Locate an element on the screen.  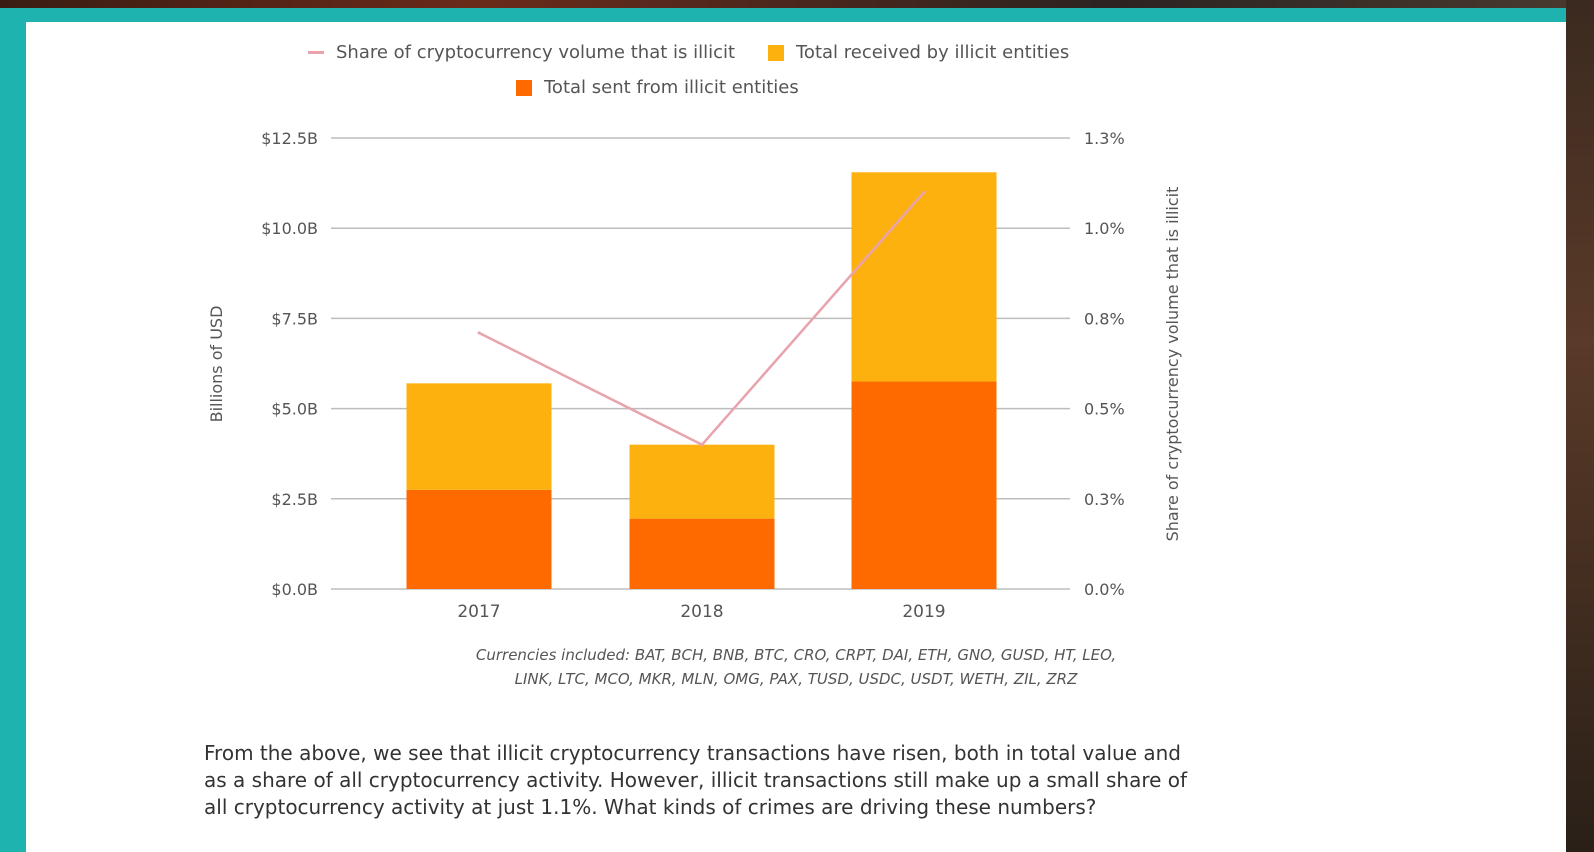
y-tick-label: $12.5B is located at coordinates (289, 138).